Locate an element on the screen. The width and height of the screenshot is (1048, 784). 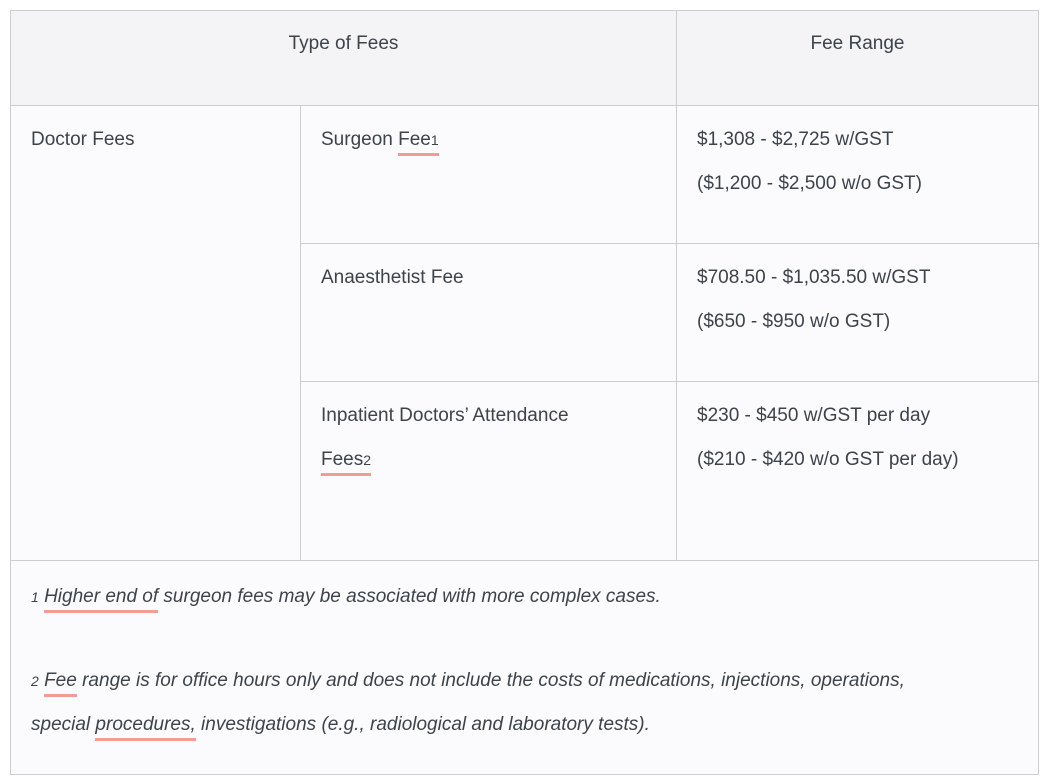
footnote-text-underlined: procedures, is located at coordinates (145, 727).